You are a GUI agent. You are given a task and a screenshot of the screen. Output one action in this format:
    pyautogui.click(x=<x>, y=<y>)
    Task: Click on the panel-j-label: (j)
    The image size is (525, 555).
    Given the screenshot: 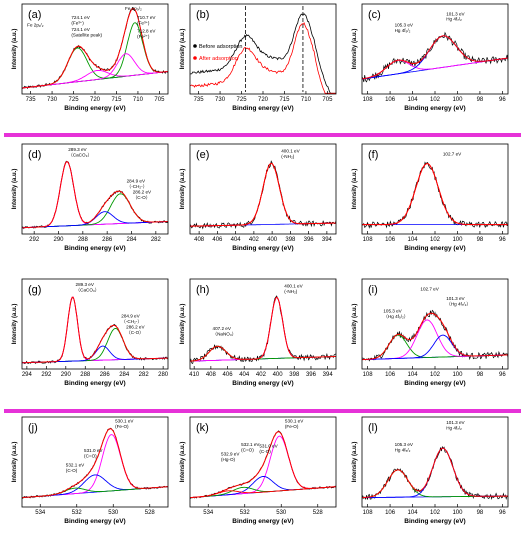 What is the action you would take?
    pyautogui.click(x=33, y=428)
    